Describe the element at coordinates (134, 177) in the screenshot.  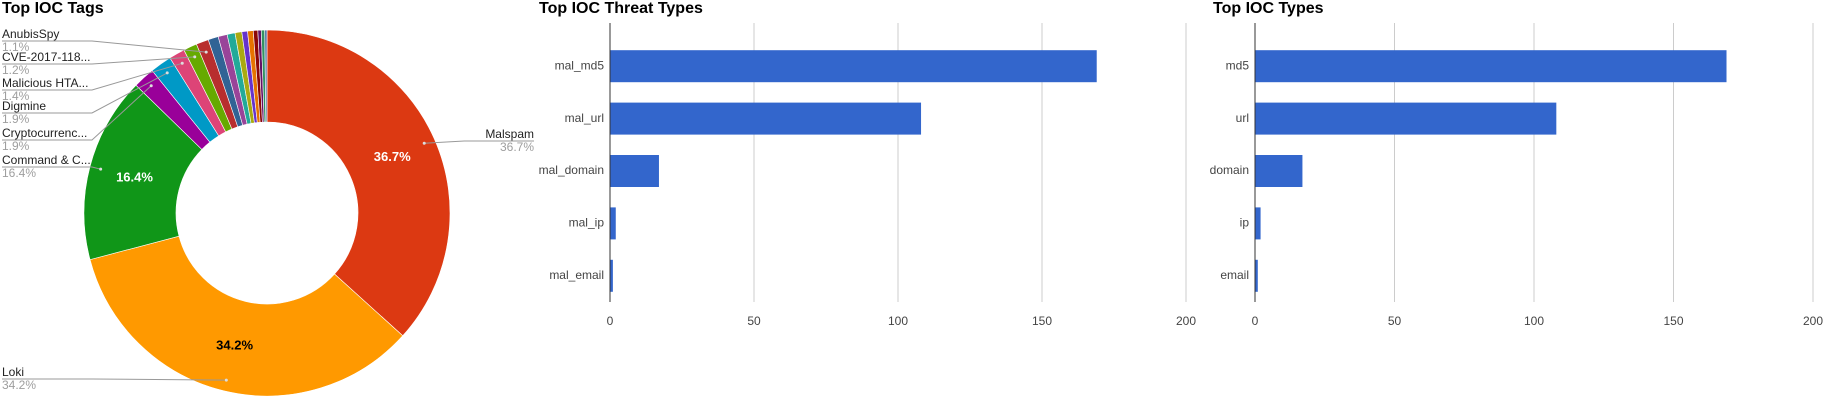
I see `slice-label: 16.4%` at that location.